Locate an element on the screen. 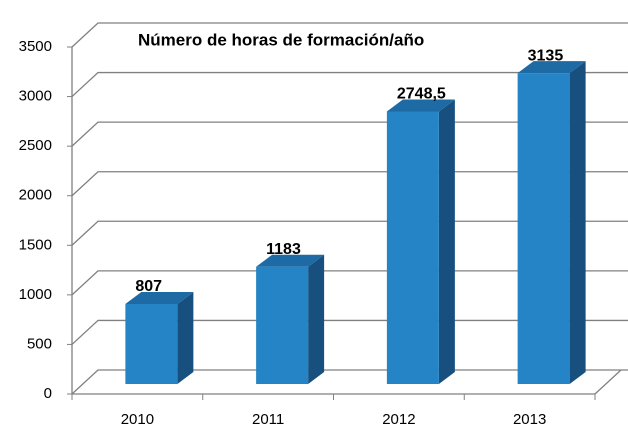 This screenshot has width=628, height=428. y-tick-label: 500 is located at coordinates (39, 343).